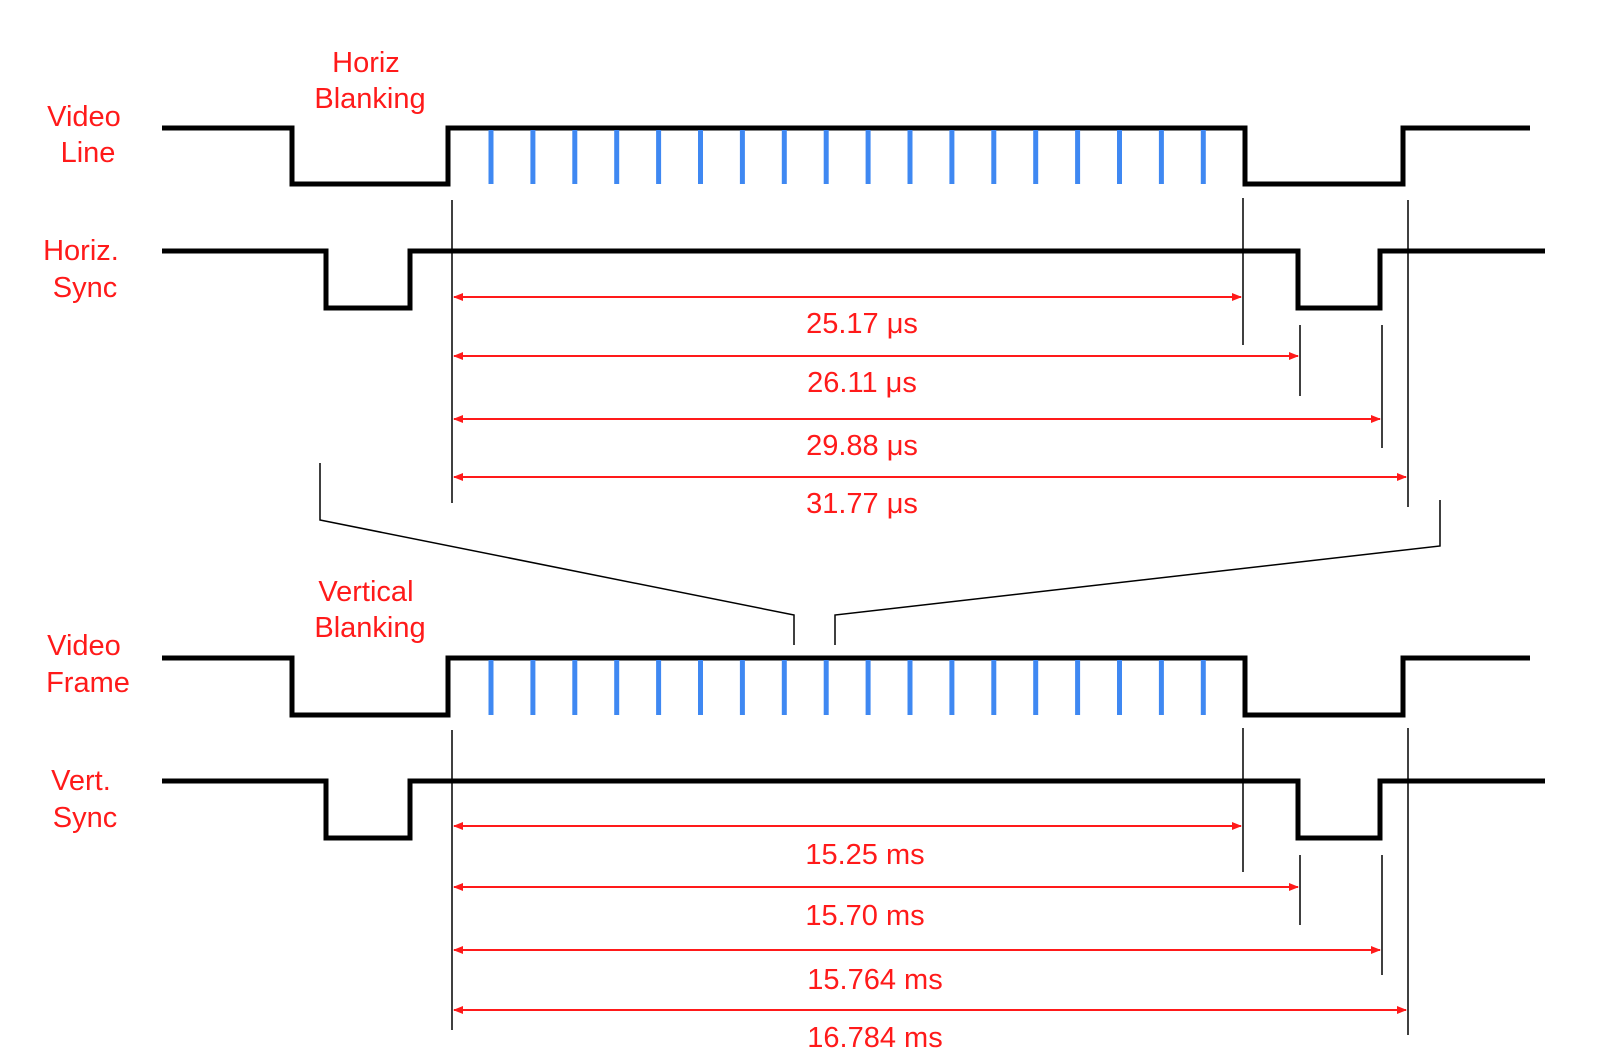  Describe the element at coordinates (853, 279) in the screenshot. I see `horiz-sync-waveform` at that location.